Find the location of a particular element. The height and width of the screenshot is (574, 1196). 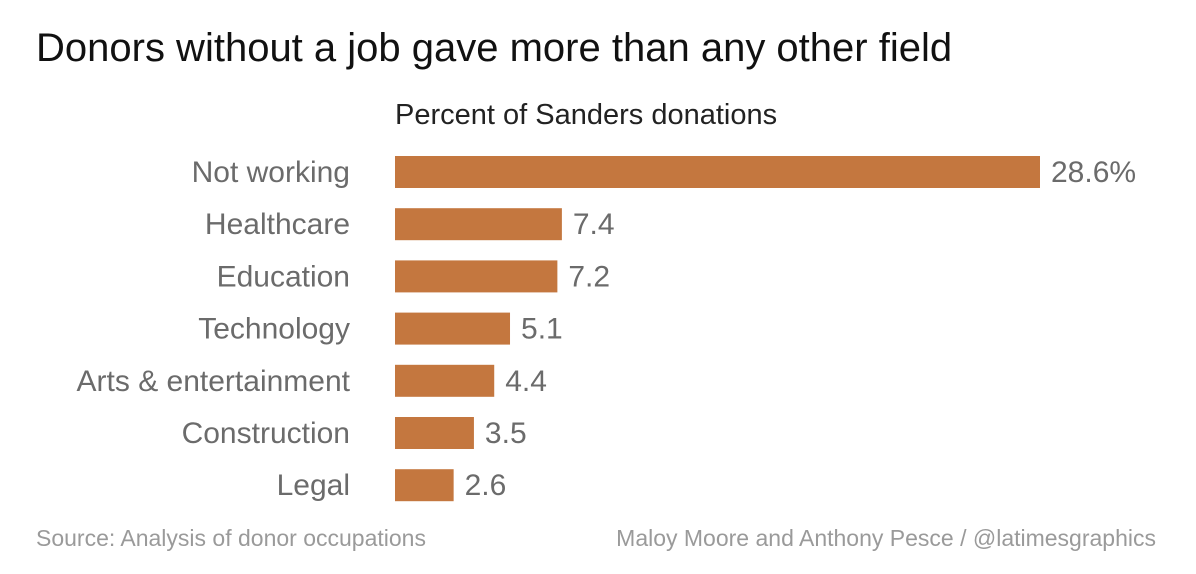

value-label: 7.4 is located at coordinates (594, 224).